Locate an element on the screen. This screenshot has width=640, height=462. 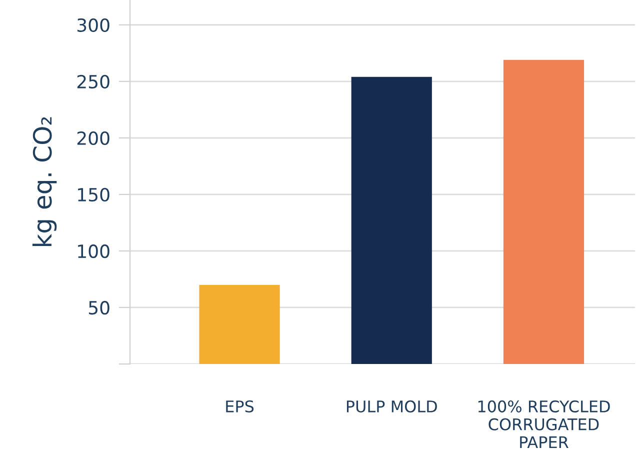
x-tick-label: EPS is located at coordinates (240, 406).